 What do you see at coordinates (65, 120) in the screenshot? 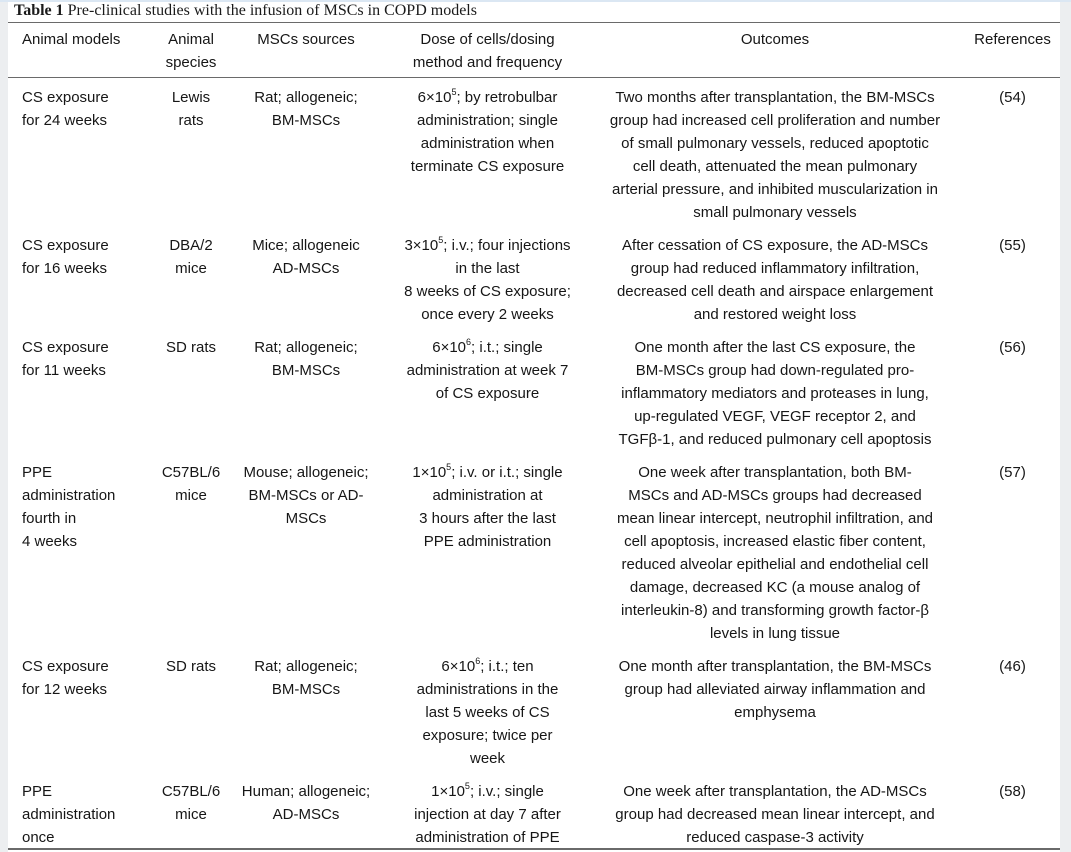
I see `cell-line: for 24 weeks` at bounding box center [65, 120].